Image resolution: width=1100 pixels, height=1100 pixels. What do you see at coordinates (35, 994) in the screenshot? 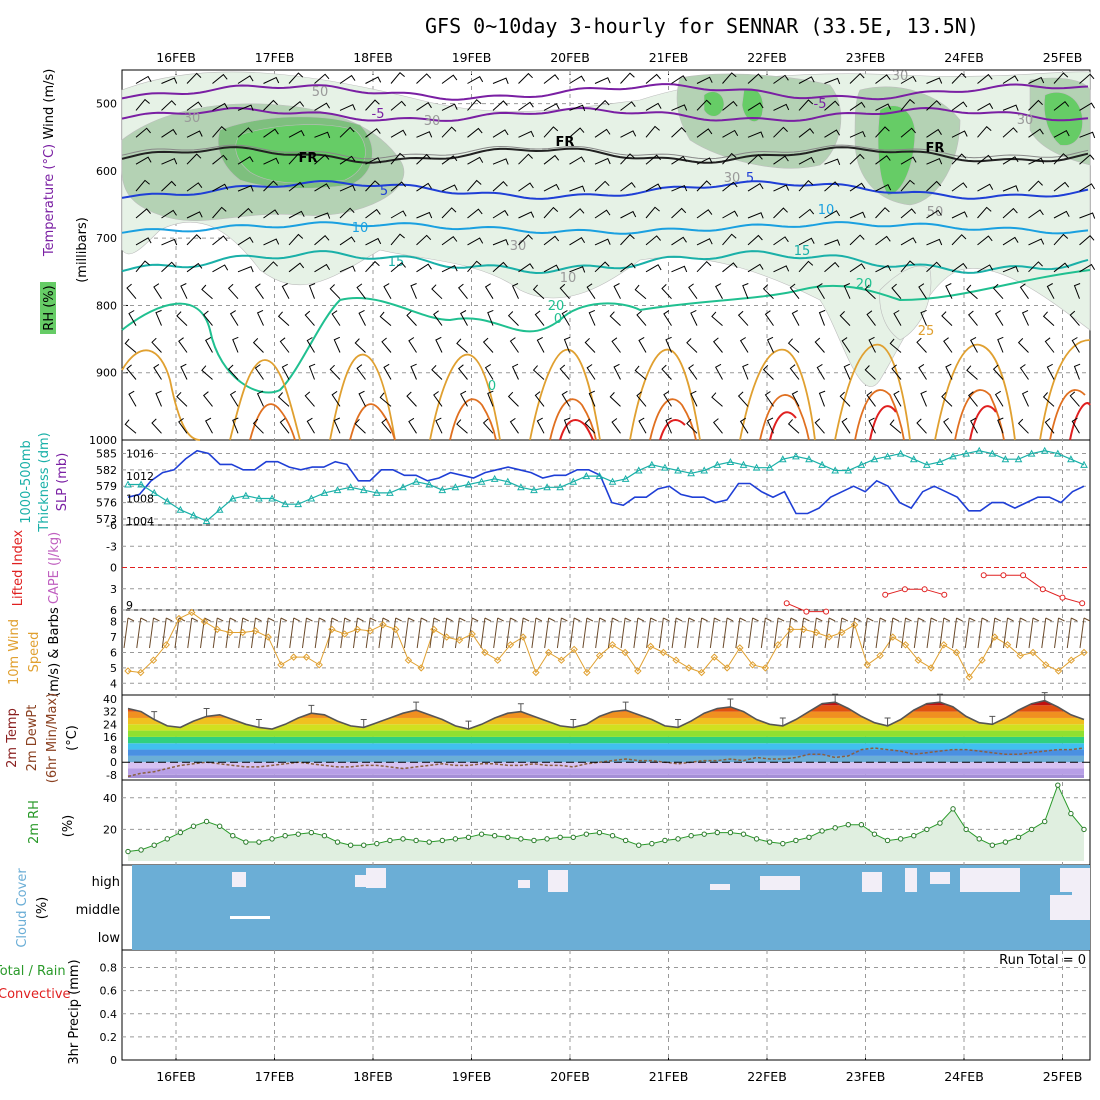
I see `ylabel-precip-convective: Convective` at bounding box center [35, 994].